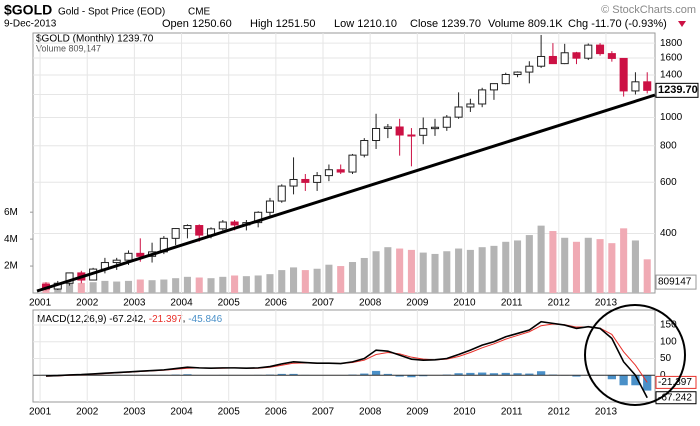  Describe the element at coordinates (30, 24) in the screenshot. I see `date: 9-Dec-2013` at that location.